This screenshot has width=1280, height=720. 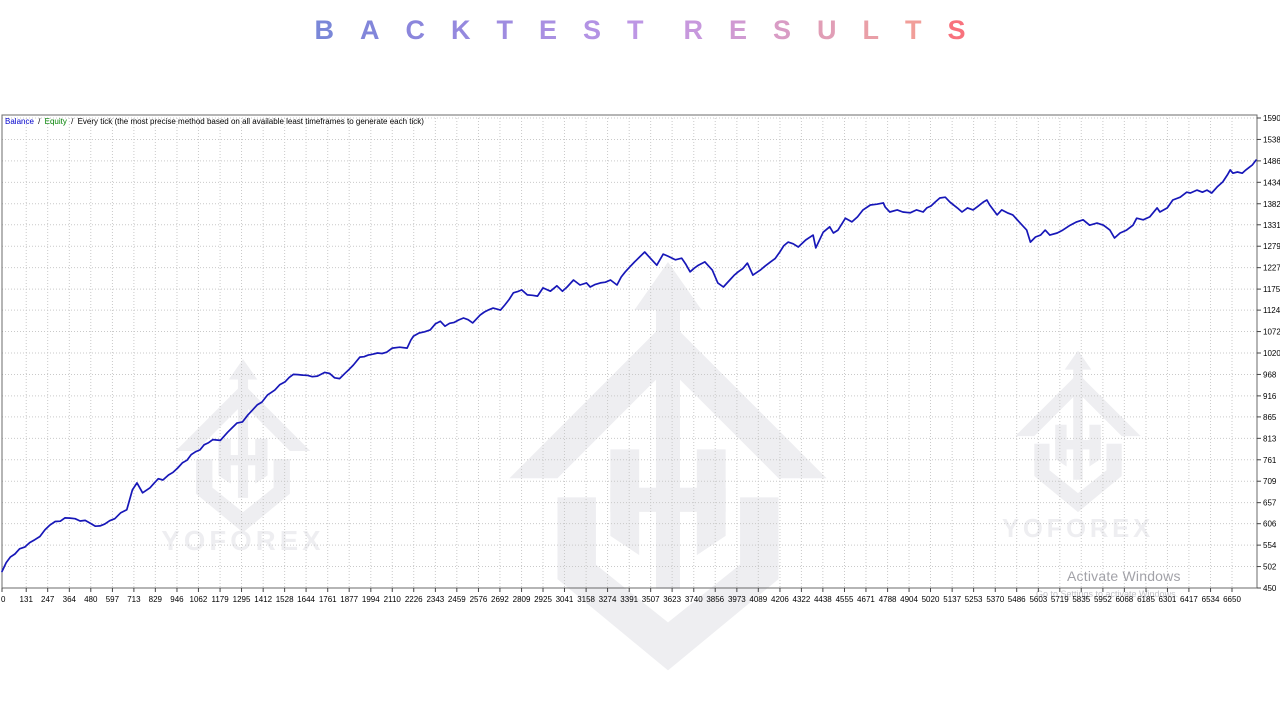 What do you see at coordinates (1270, 503) in the screenshot?
I see `y-tick-label: 657` at bounding box center [1270, 503].